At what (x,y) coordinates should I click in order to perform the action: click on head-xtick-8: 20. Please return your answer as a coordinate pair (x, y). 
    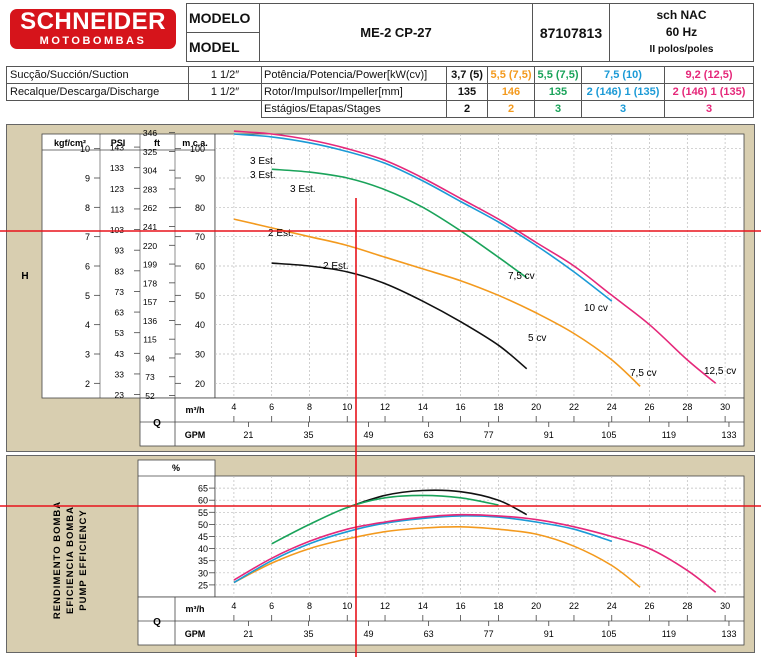
    Looking at the image, I should click on (536, 407).